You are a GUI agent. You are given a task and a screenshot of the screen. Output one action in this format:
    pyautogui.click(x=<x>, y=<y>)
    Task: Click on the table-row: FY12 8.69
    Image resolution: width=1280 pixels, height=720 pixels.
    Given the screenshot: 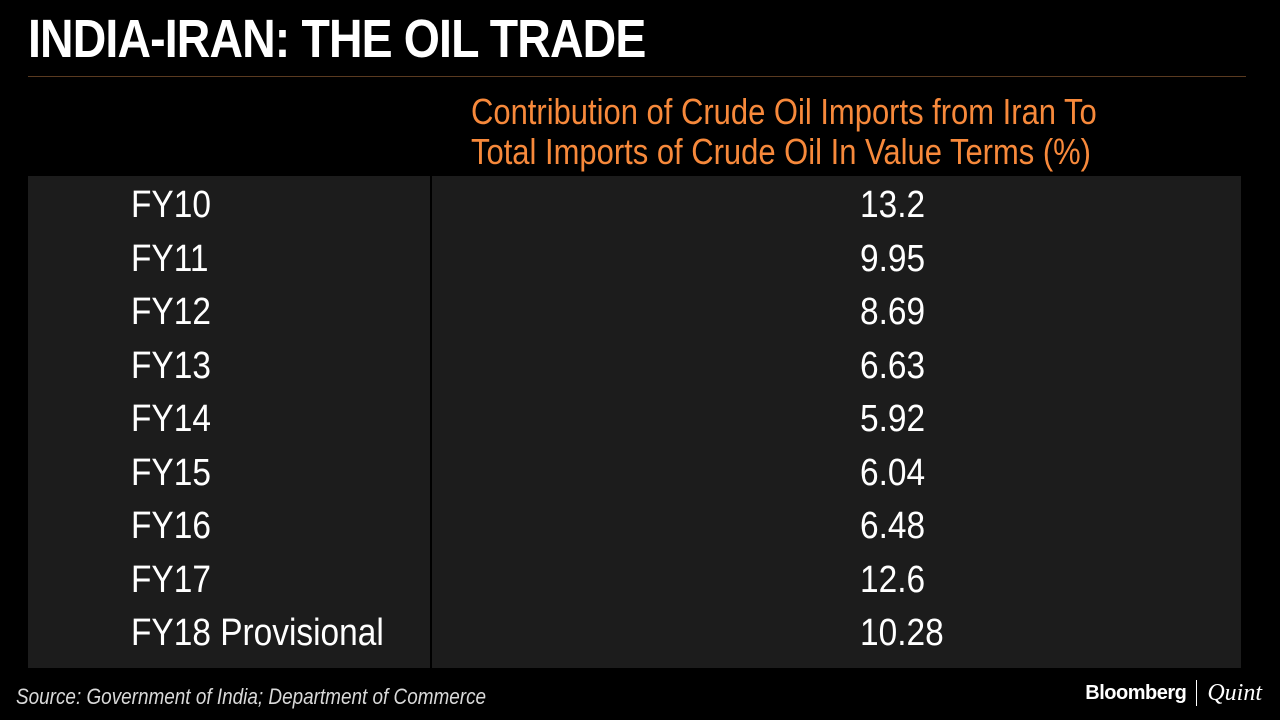 What is the action you would take?
    pyautogui.click(x=634, y=310)
    